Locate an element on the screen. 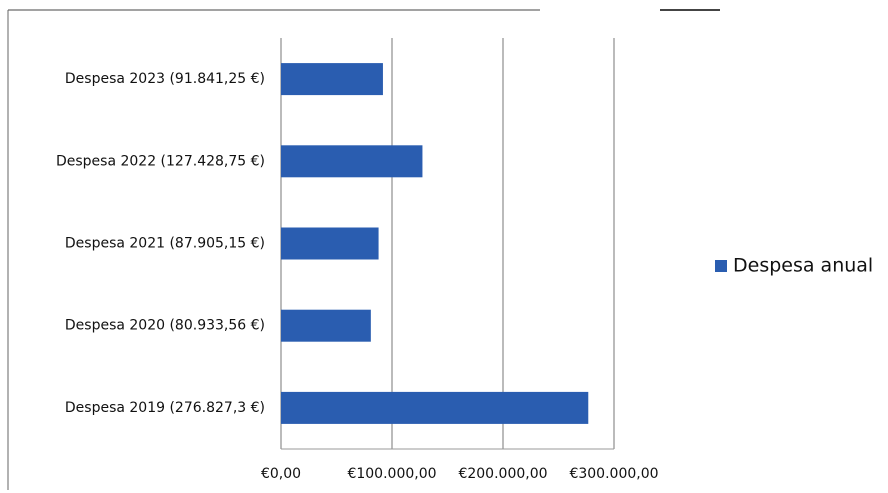 The width and height of the screenshot is (888, 493). y-tick-label: Despesa 2022 (127.428,75 €) is located at coordinates (160, 161).